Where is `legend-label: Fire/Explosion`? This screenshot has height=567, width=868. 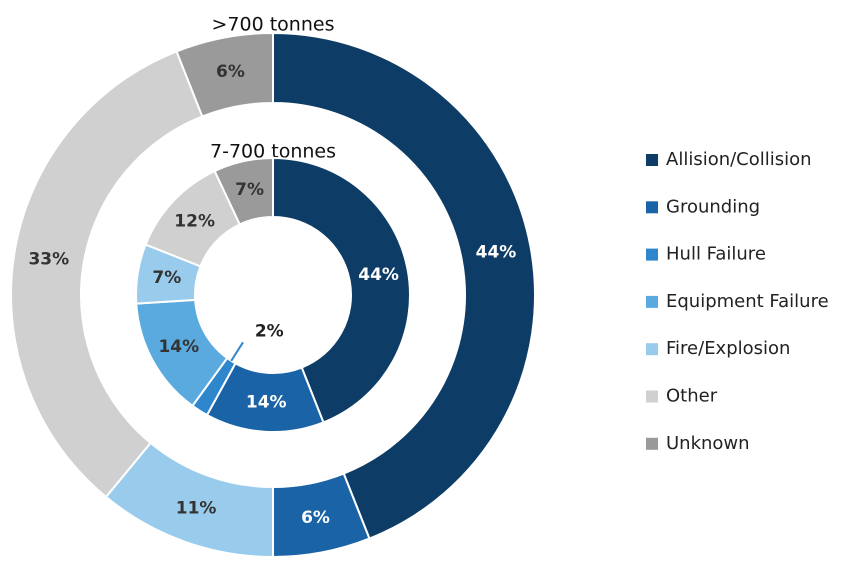 legend-label: Fire/Explosion is located at coordinates (728, 348).